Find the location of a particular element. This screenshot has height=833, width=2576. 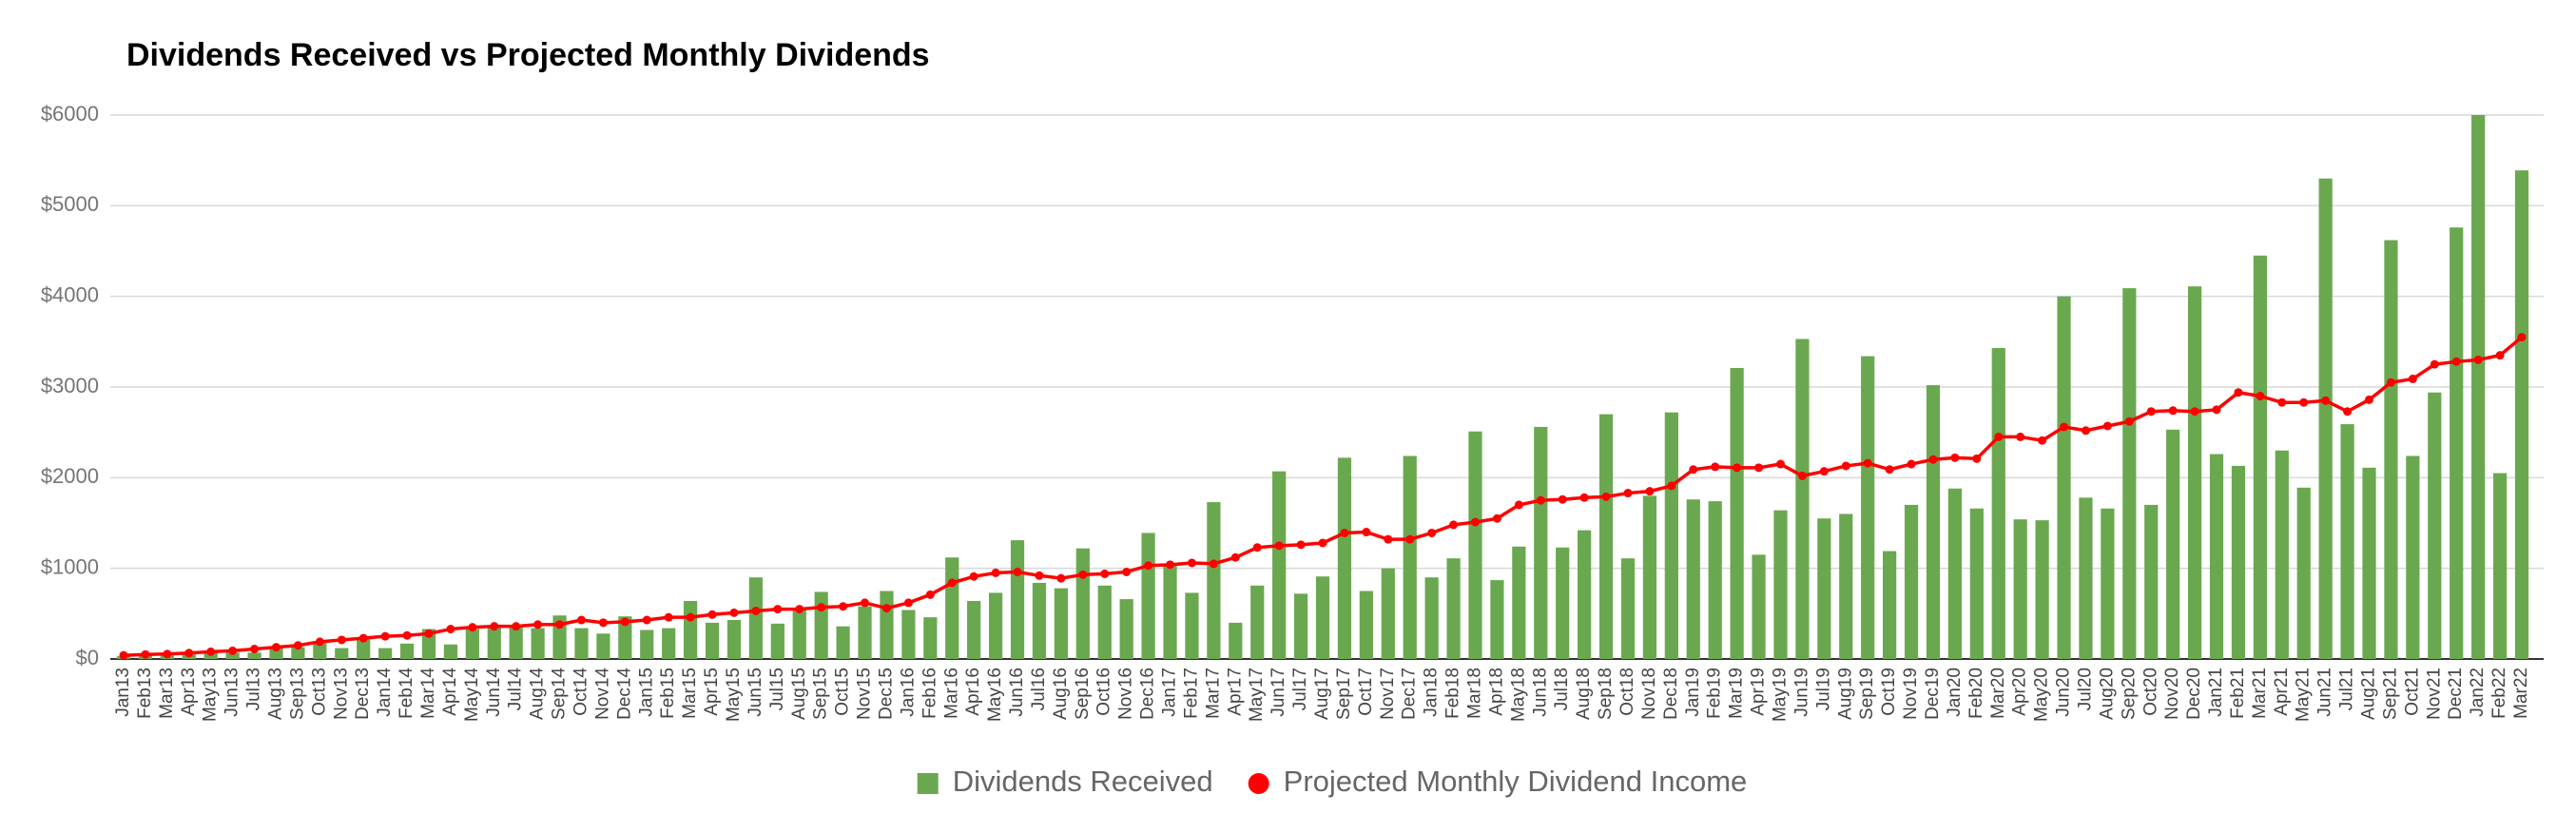

x-tick-label: Jul14 is located at coordinates (516, 689).